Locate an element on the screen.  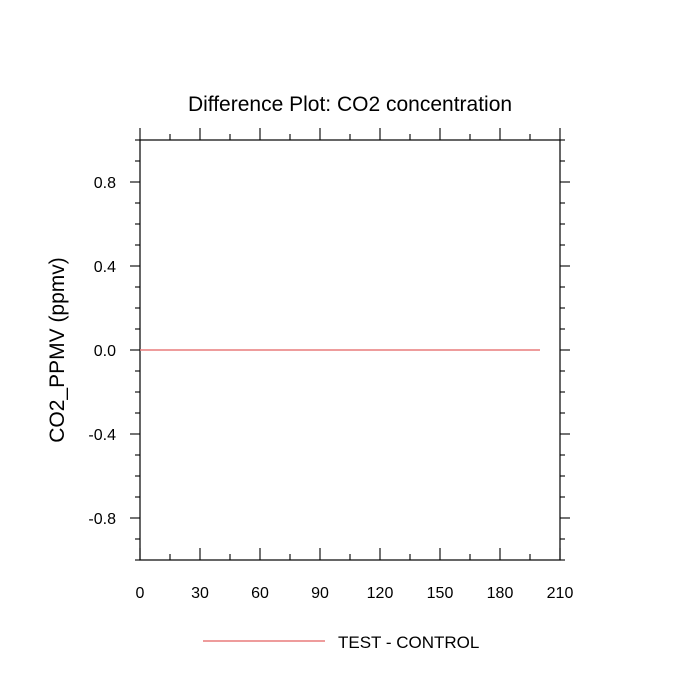
x-tick-label: 120 is located at coordinates (380, 593).